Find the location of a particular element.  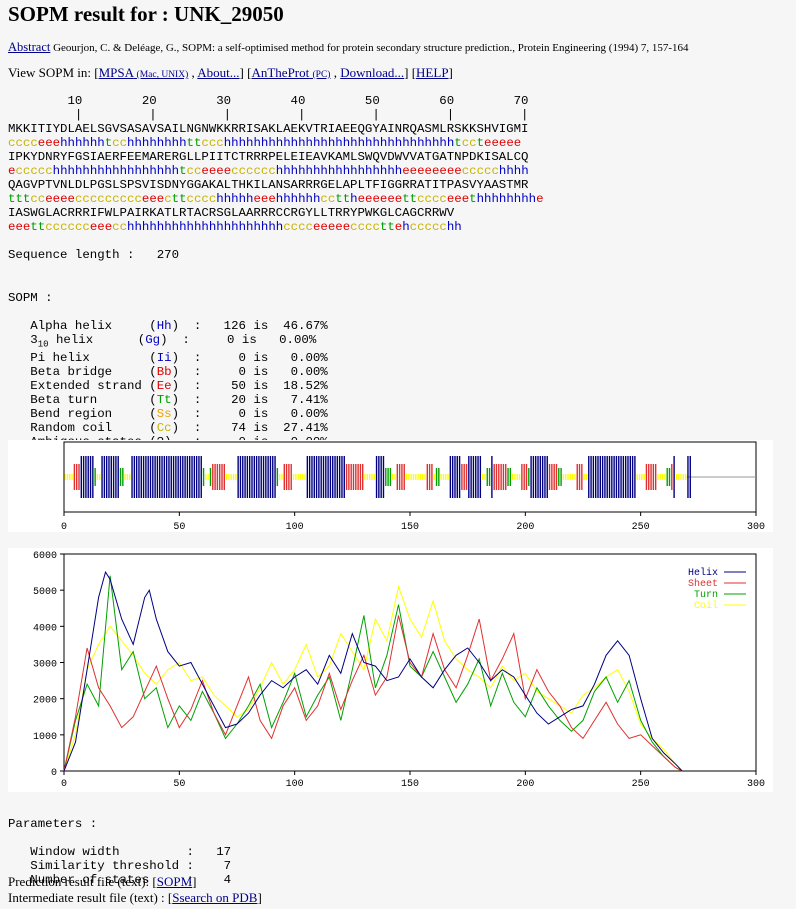

antheprot-link: AnTheProt (PC) is located at coordinates (290, 72).